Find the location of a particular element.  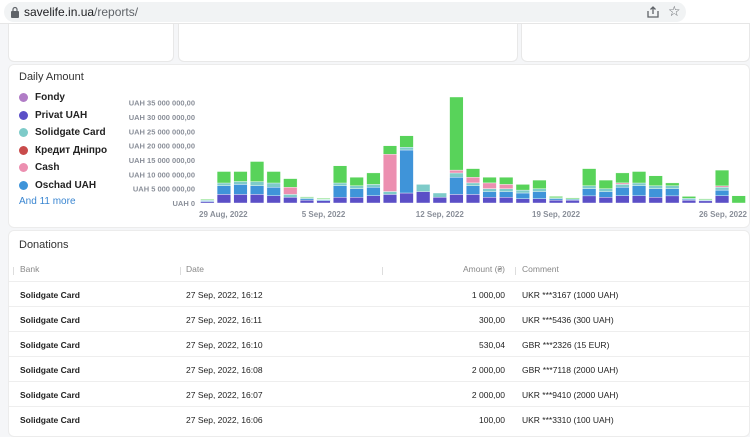

cell-date: 27 Sep, 2022, 16:10 is located at coordinates (224, 345).